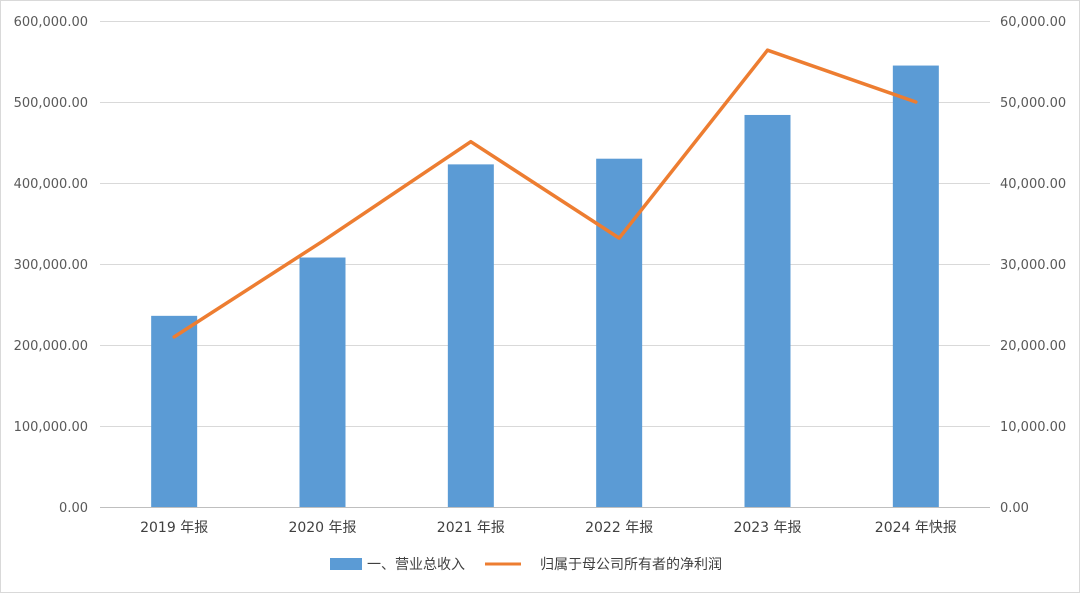 The width and height of the screenshot is (1080, 593). Describe the element at coordinates (322, 528) in the screenshot. I see `category-label: 2020 年报` at that location.